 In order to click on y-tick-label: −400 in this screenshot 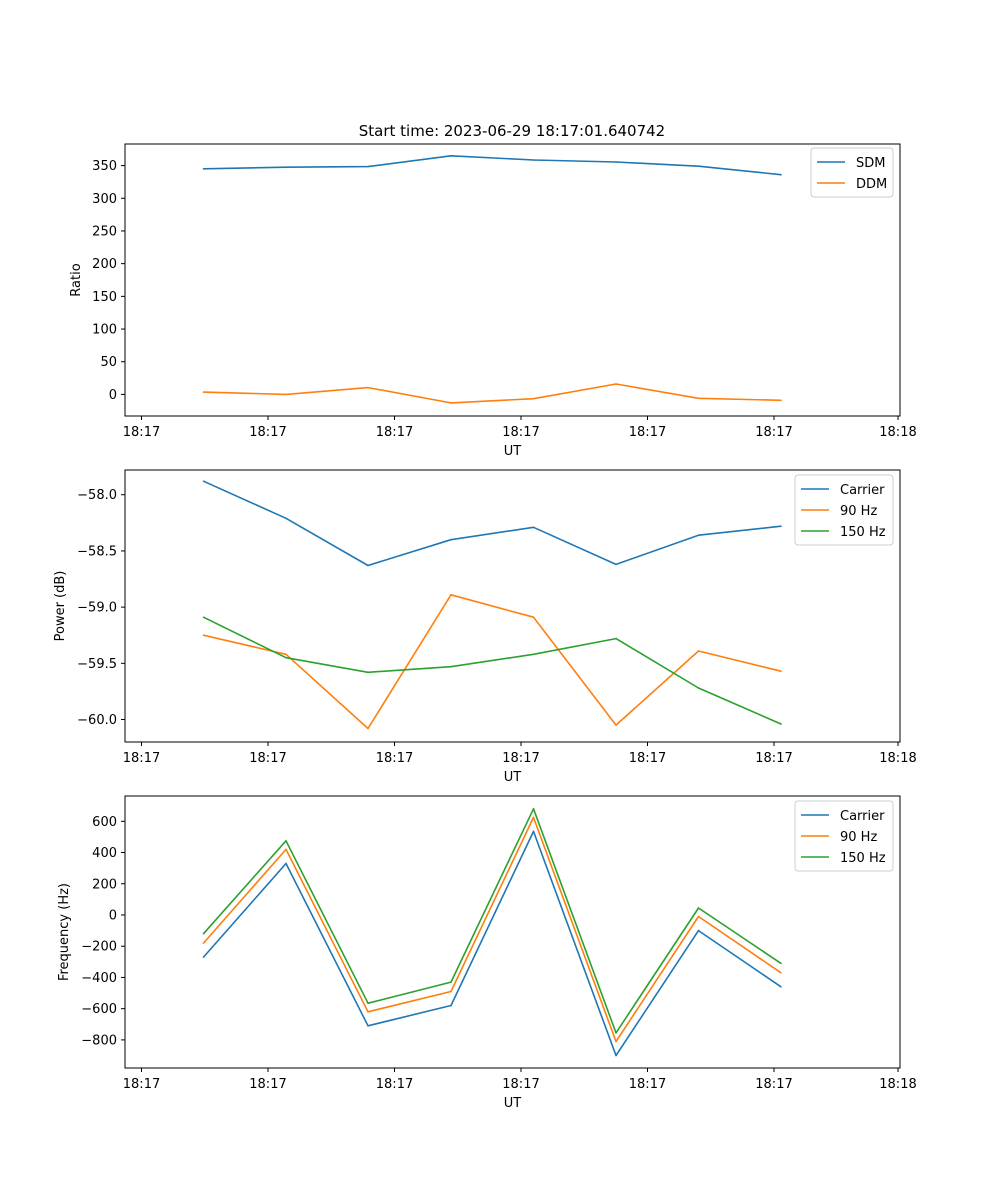, I will do `click(99, 978)`.